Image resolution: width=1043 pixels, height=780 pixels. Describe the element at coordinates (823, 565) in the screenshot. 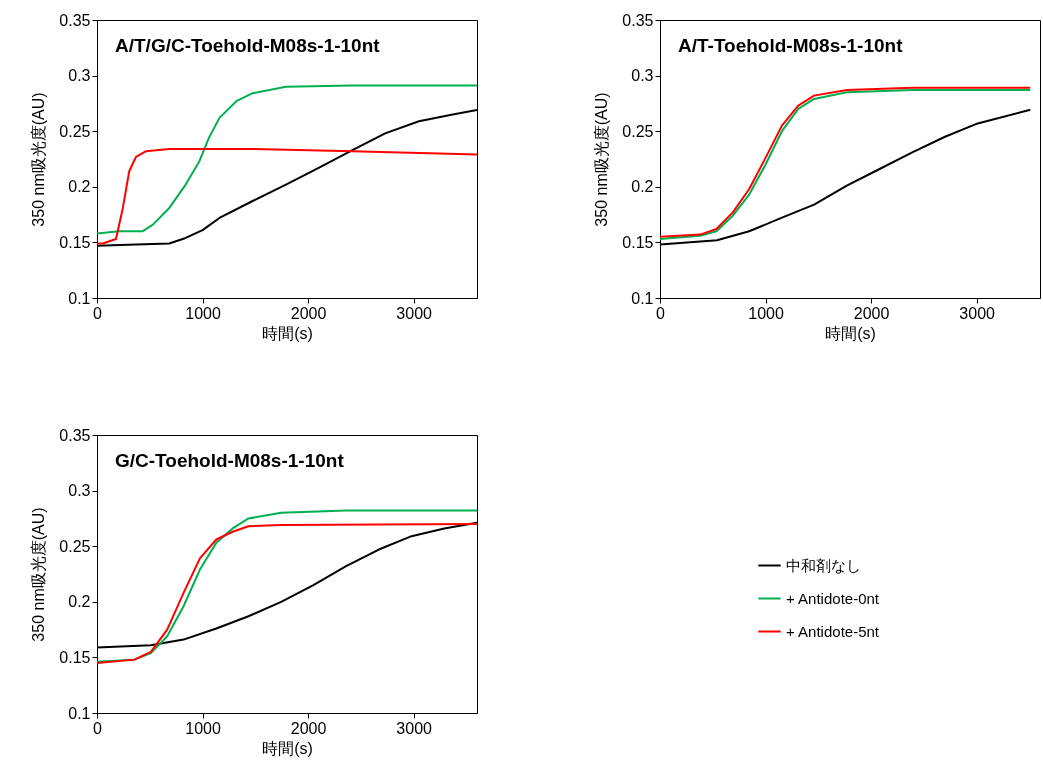

I see `legend-label: 中和剤なし` at that location.